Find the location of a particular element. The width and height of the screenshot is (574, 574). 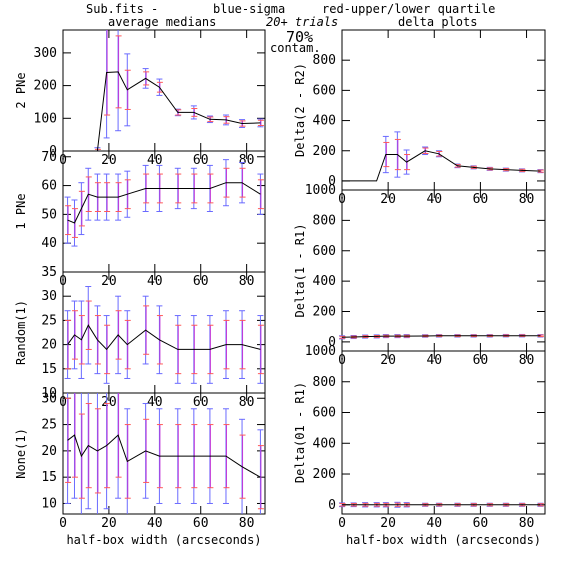

right-column-title: delta plots is located at coordinates (437, 22).